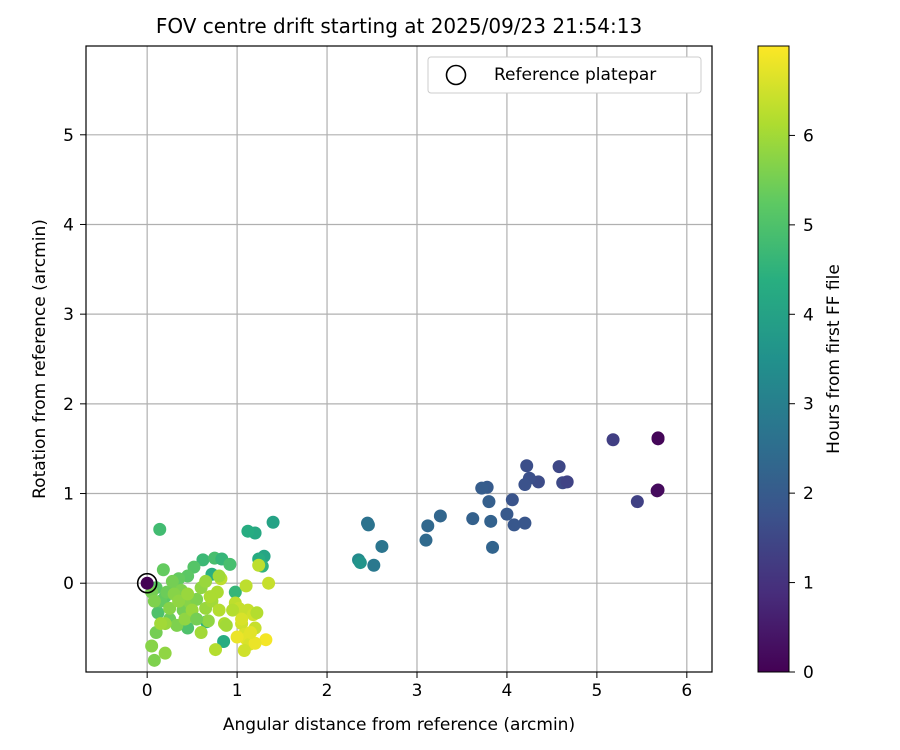  I want to click on colorbar-tick-label: 1, so click(808, 584).